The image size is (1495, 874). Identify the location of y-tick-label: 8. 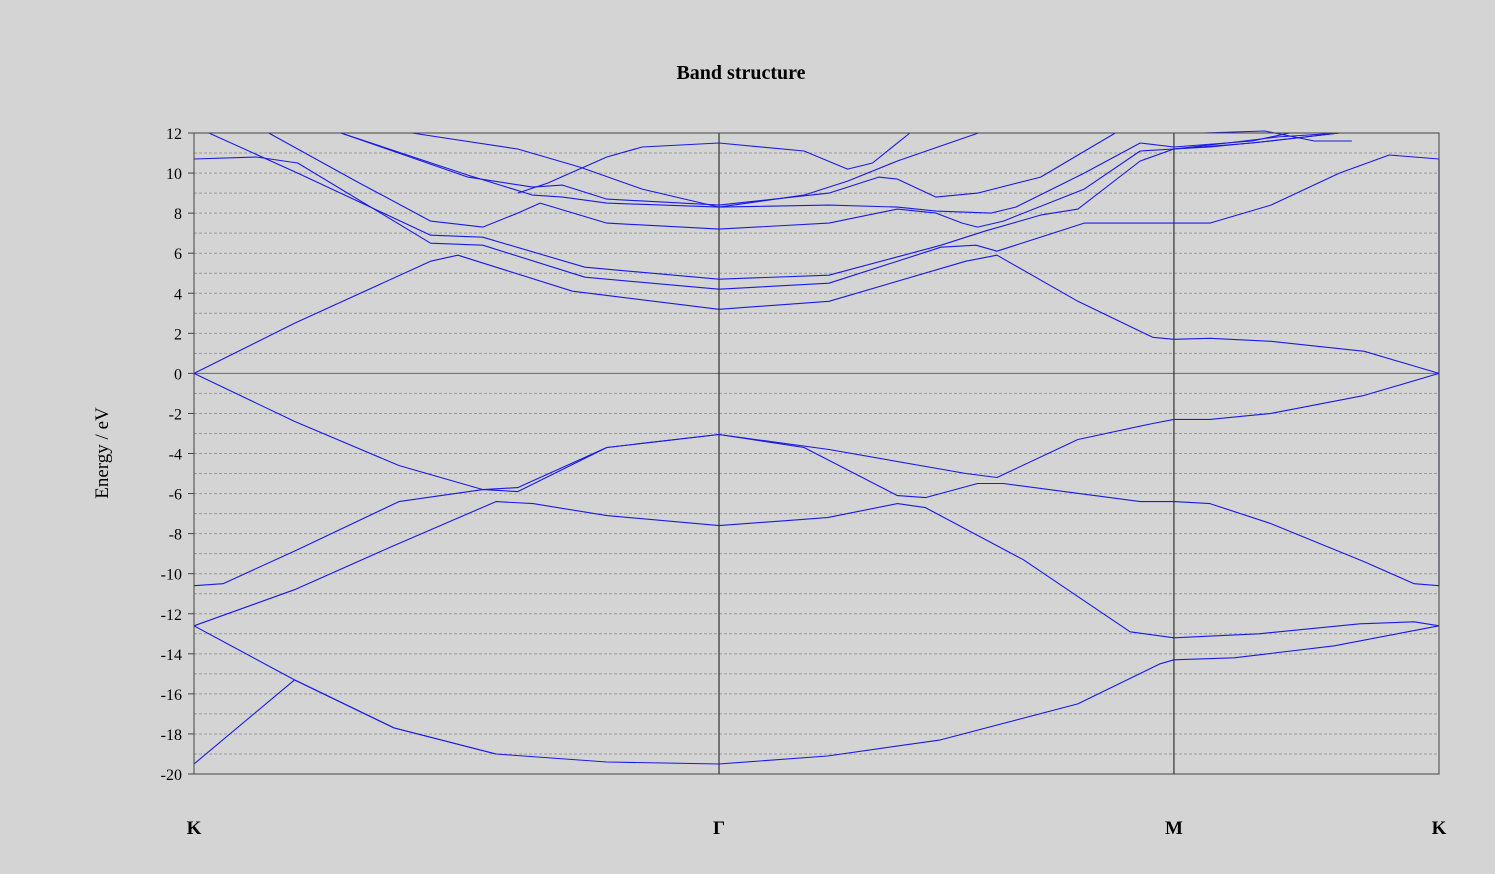
(178, 214).